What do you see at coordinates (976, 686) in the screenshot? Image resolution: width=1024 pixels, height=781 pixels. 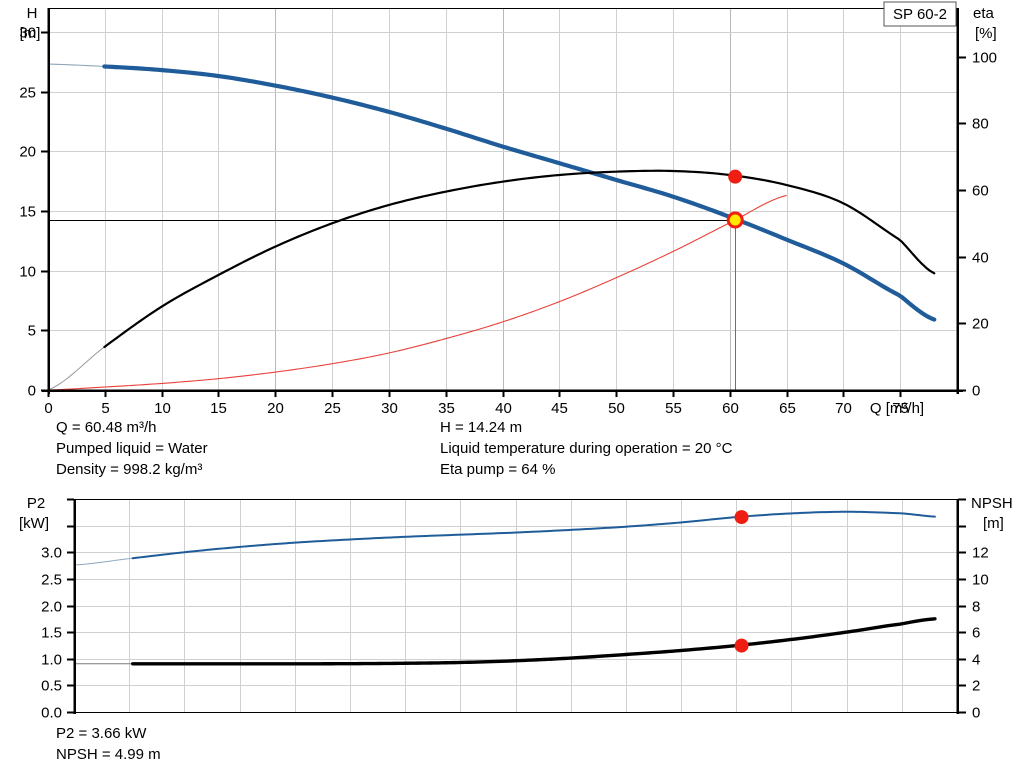 I see `bottom-chart-npsh-tick-label: 2` at bounding box center [976, 686].